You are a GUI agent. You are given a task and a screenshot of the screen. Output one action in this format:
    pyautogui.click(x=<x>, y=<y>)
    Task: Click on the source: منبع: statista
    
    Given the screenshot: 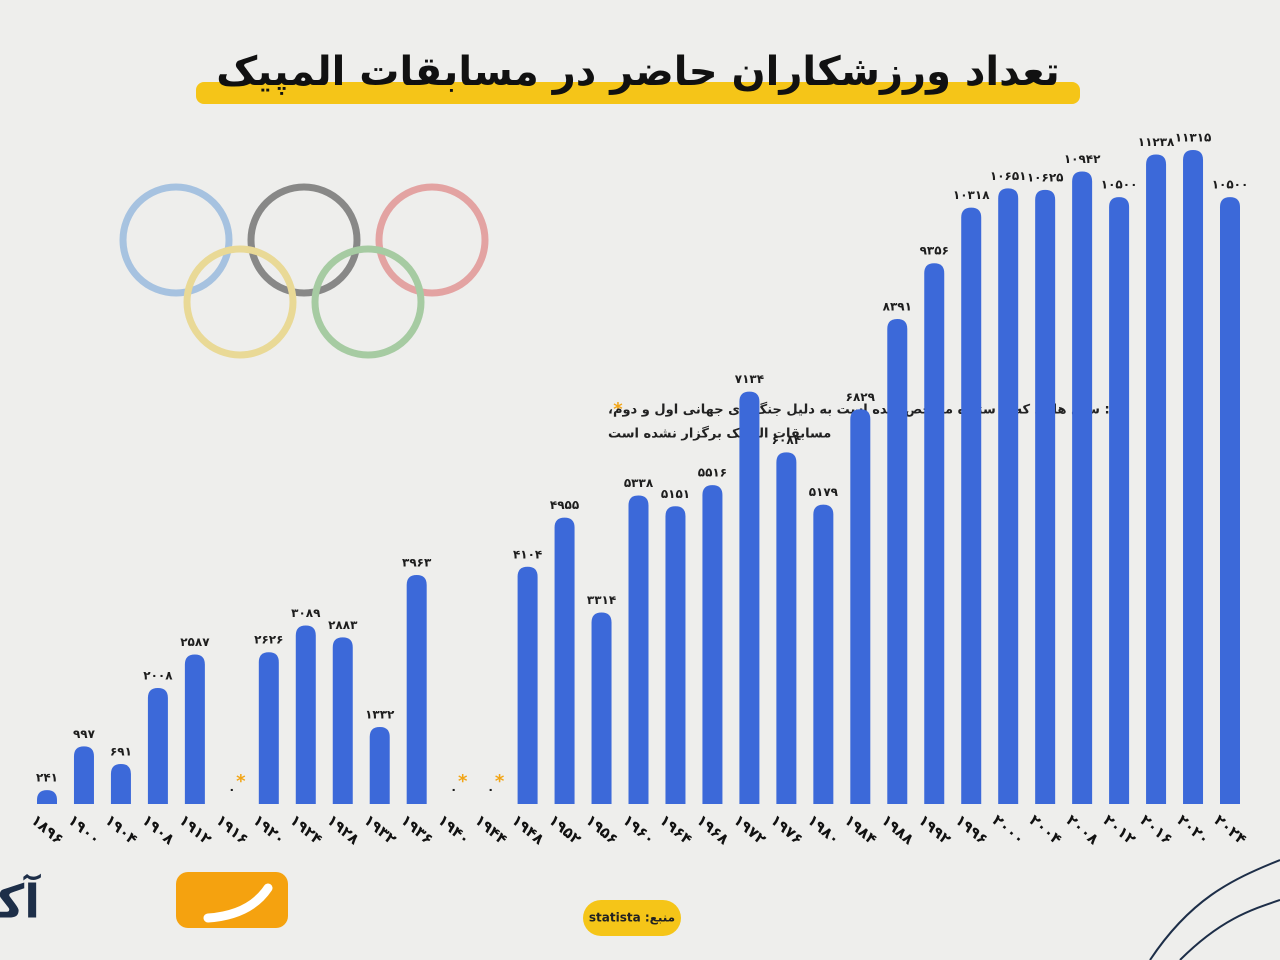 What is the action you would take?
    pyautogui.click(x=632, y=918)
    